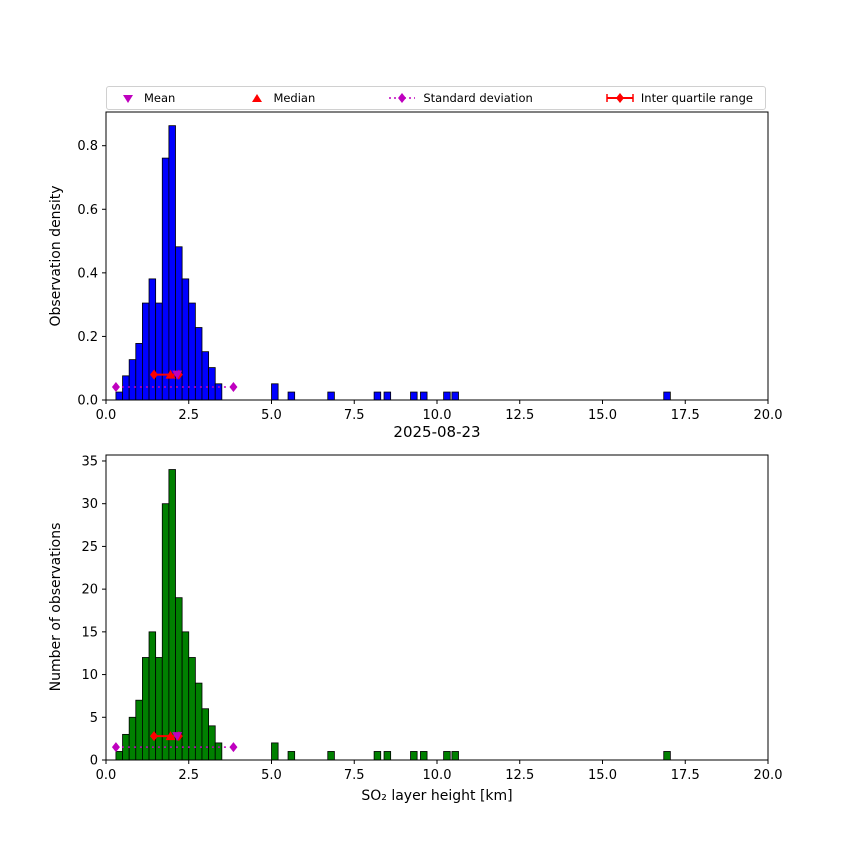  What do you see at coordinates (87, 401) in the screenshot?
I see `y-tick-label: 0.0` at bounding box center [87, 401].